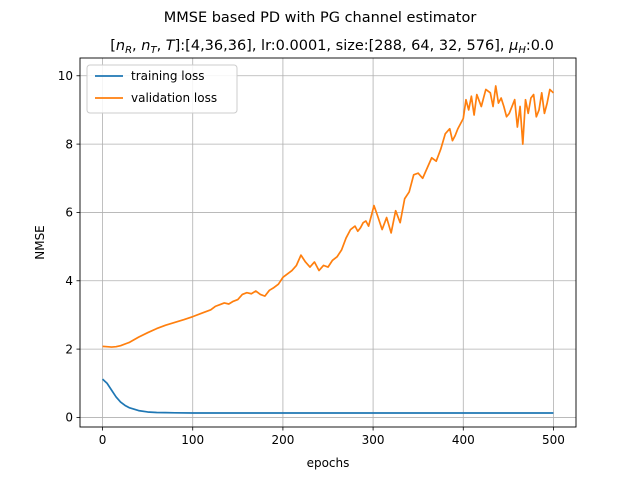  I want to click on x-tick-label: 100, so click(192, 440).